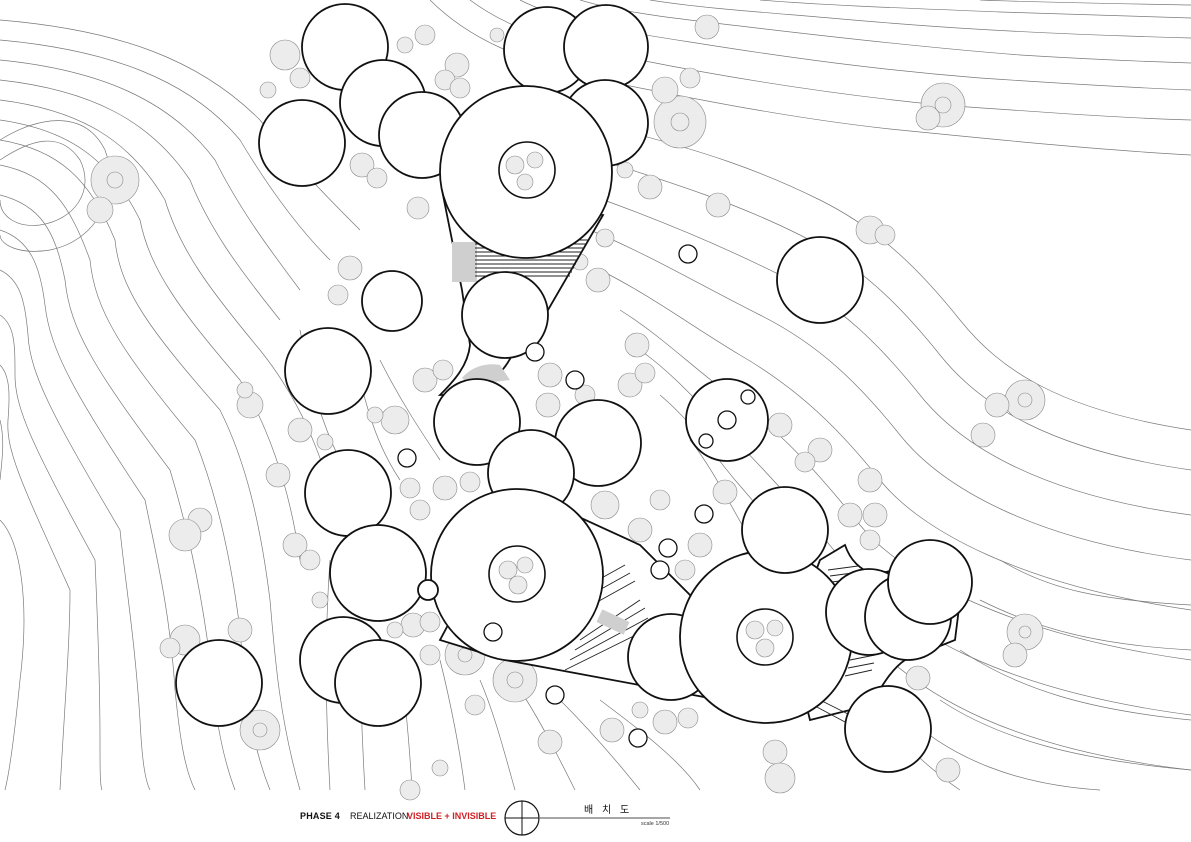 This screenshot has height=842, width=1191. I want to click on drawing-title: 배 치 도, so click(608, 808).